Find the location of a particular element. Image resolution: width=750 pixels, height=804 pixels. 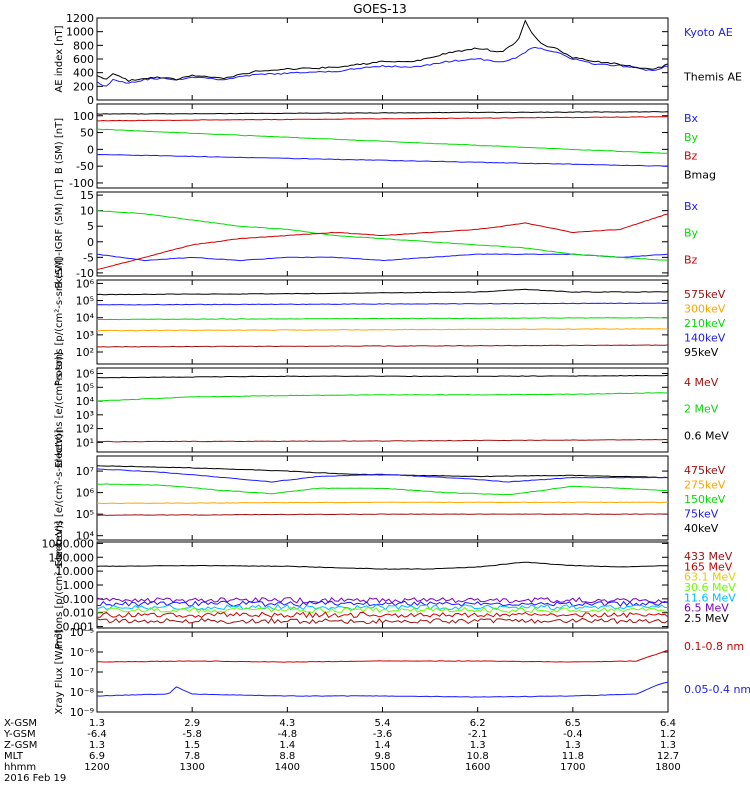

axis-value: -3.6 is located at coordinates (383, 734).